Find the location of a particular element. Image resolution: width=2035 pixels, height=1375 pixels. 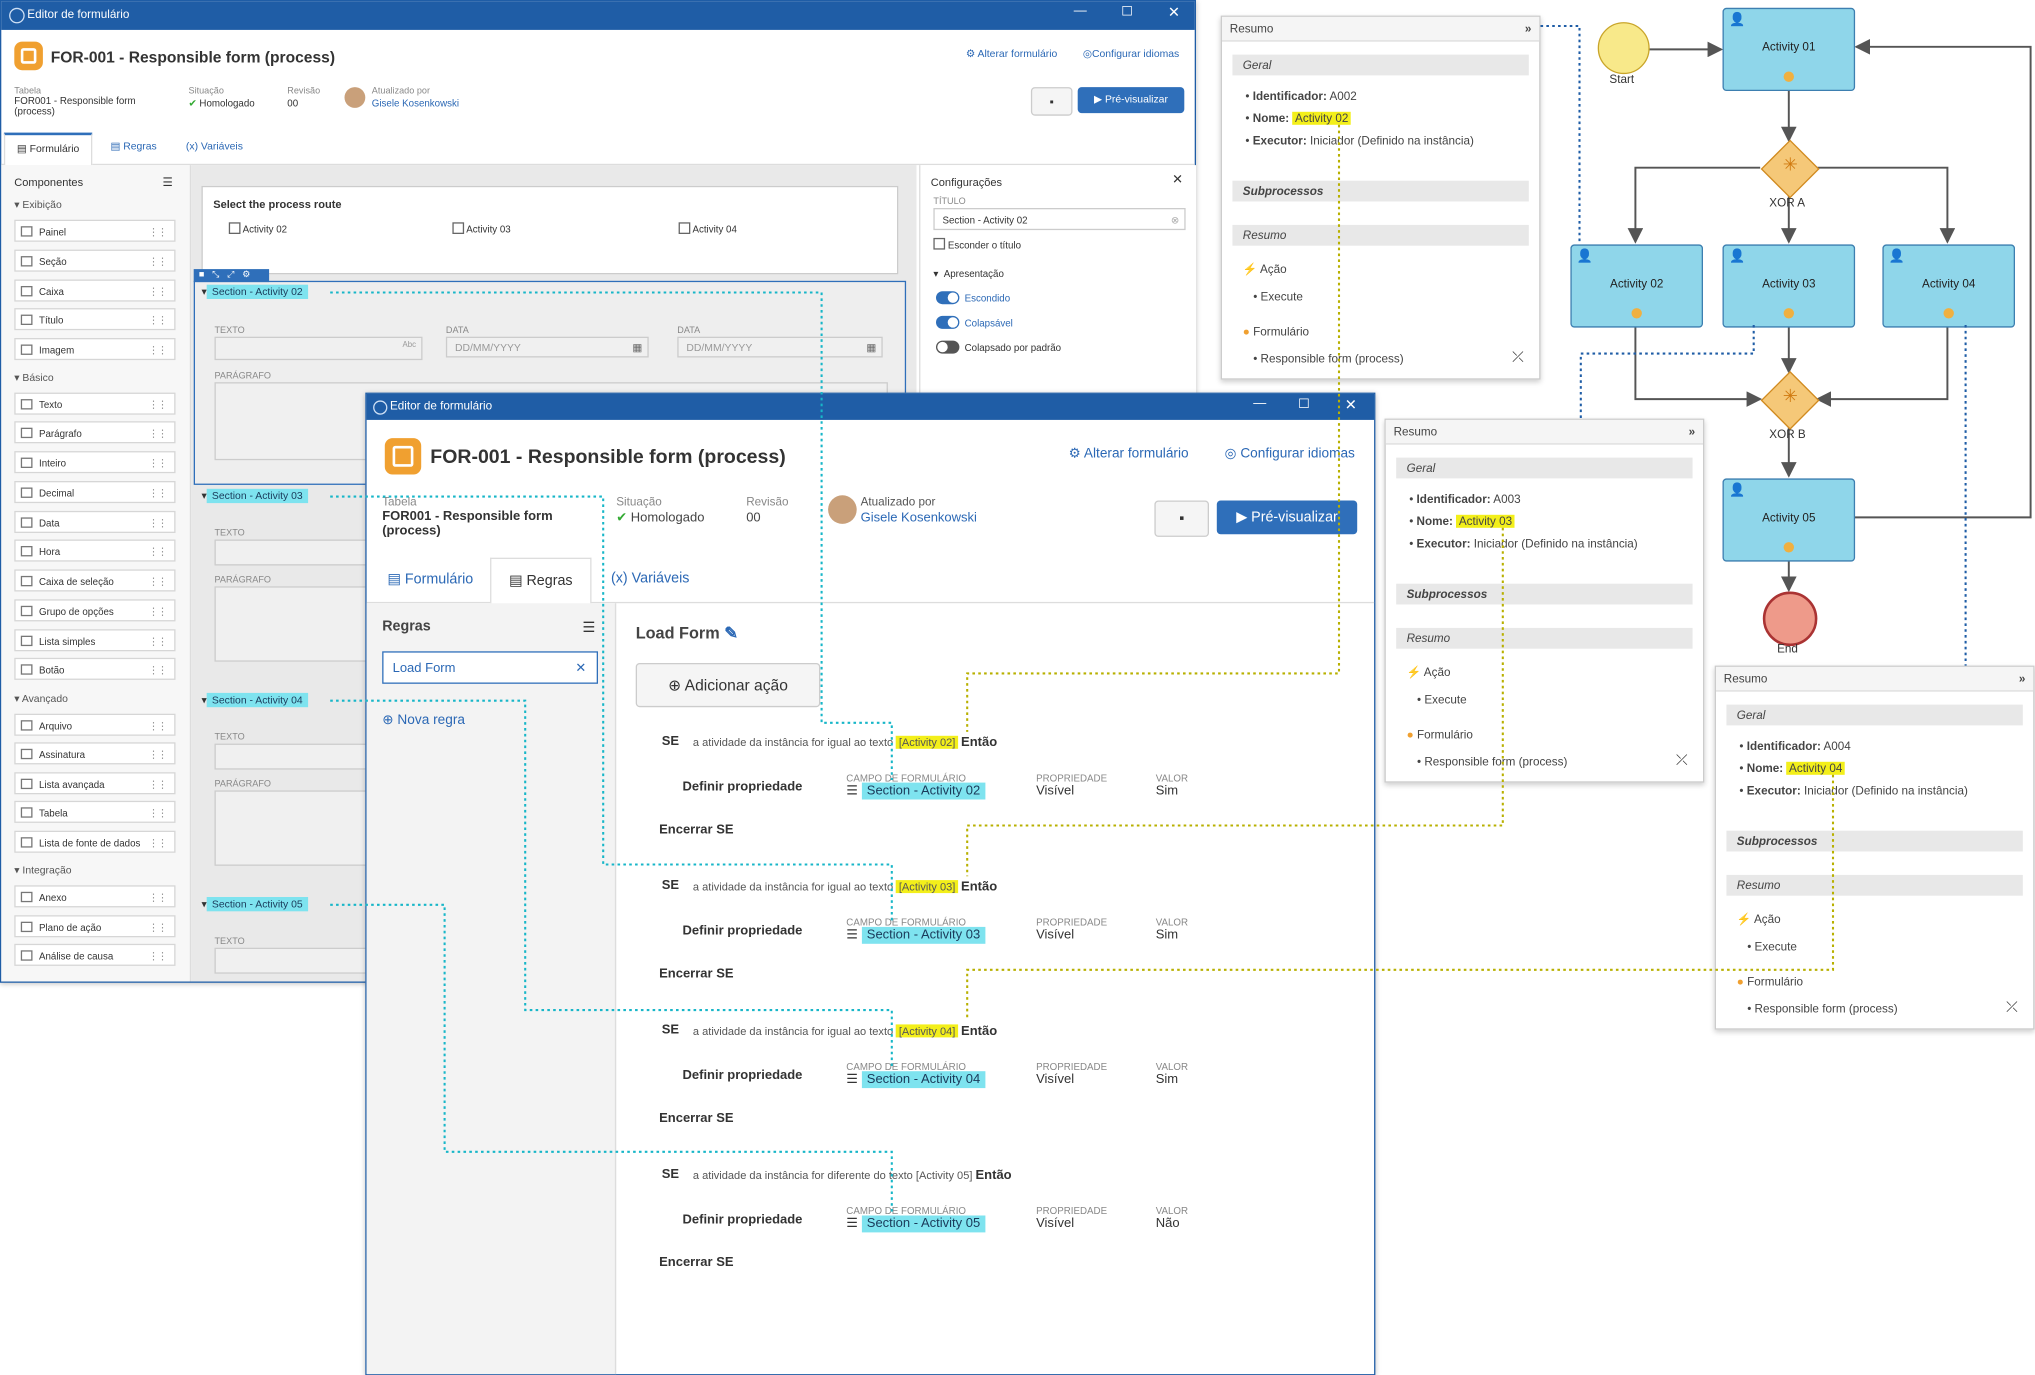

activity-03-node: 👤 Activity 03 is located at coordinates (1789, 286).